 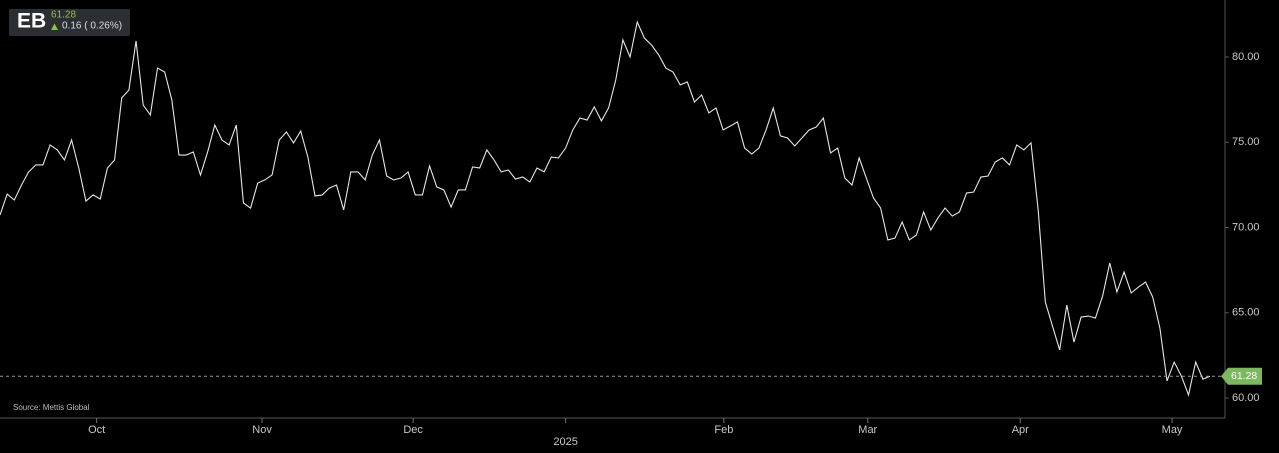 I want to click on y-tick-label: 80.00, so click(x=1246, y=57).